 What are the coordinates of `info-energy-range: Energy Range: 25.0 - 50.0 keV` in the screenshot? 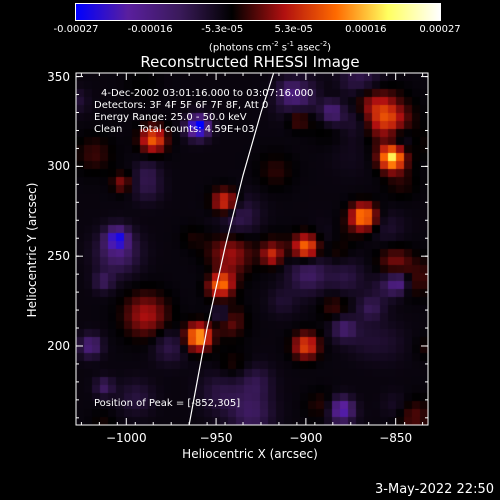 It's located at (170, 117).